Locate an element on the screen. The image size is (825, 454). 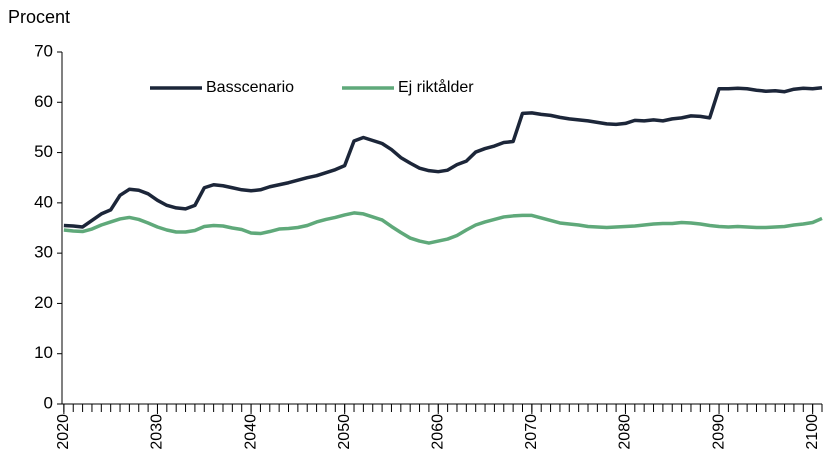
legend-label: Basscenario is located at coordinates (250, 87).